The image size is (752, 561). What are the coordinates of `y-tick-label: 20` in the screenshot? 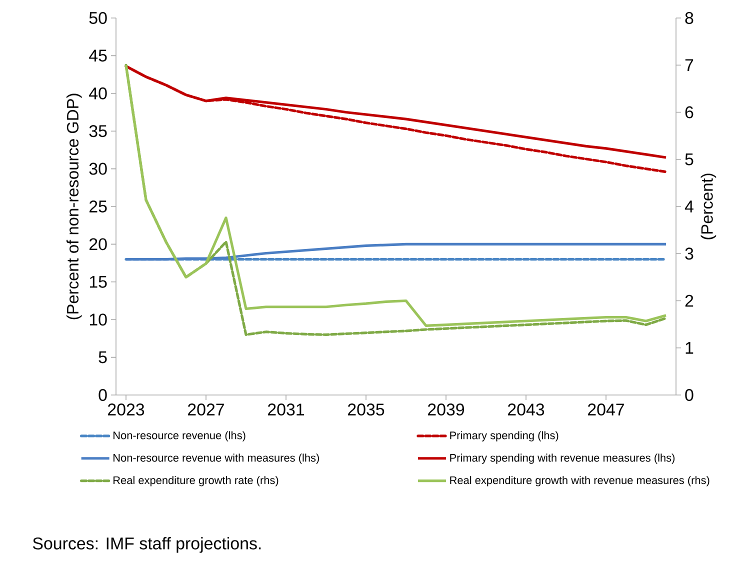 It's located at (98, 244).